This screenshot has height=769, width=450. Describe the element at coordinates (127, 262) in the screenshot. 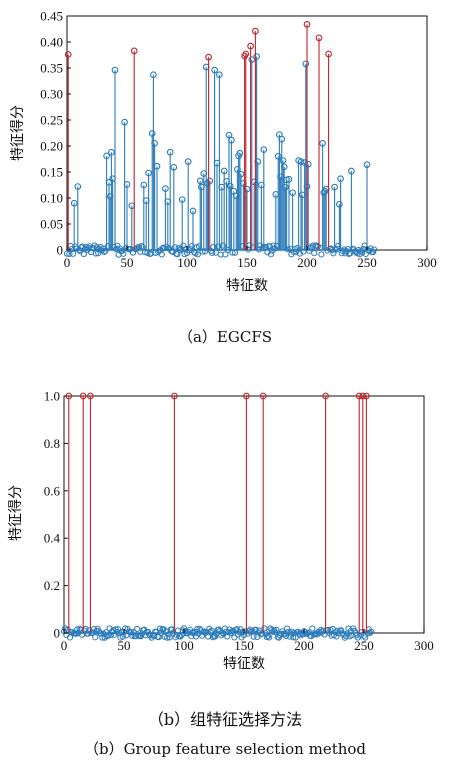

I see `chart-a-xtick-label: 50` at that location.